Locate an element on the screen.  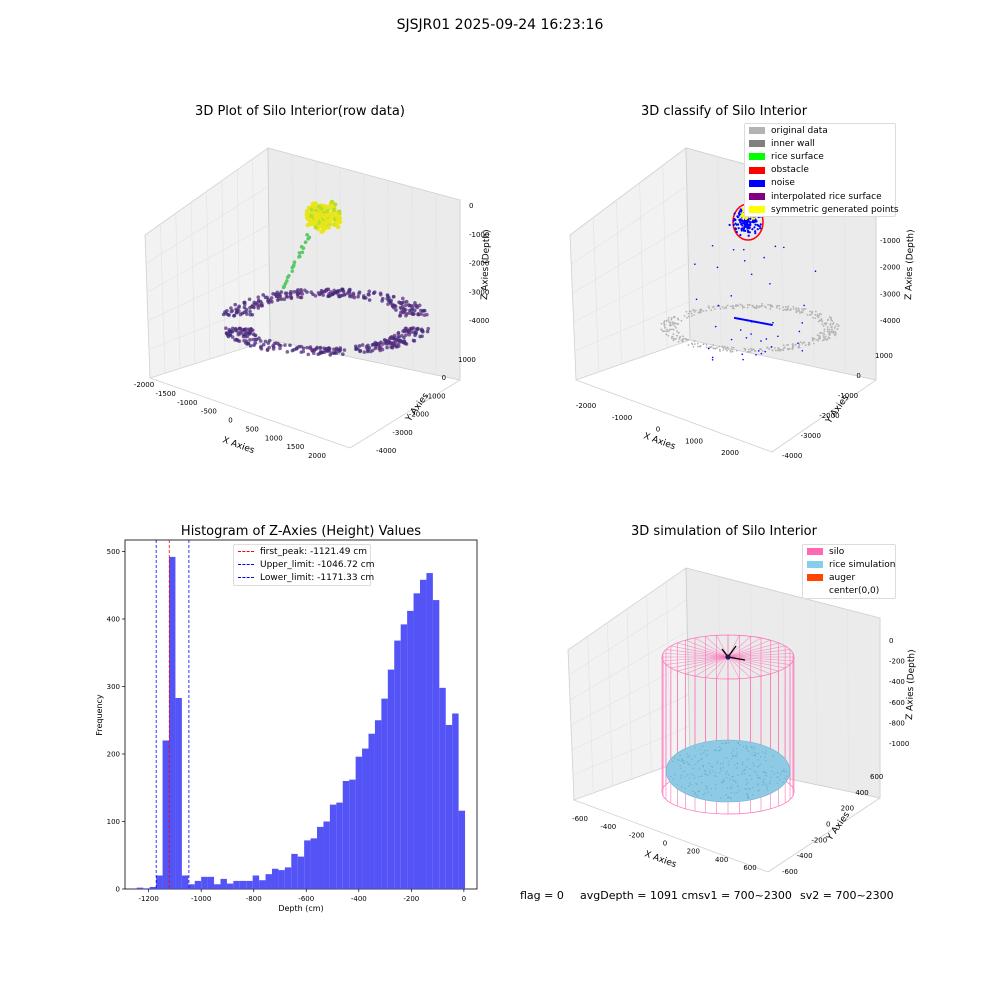
z-tick: 0 is located at coordinates (471, 206).